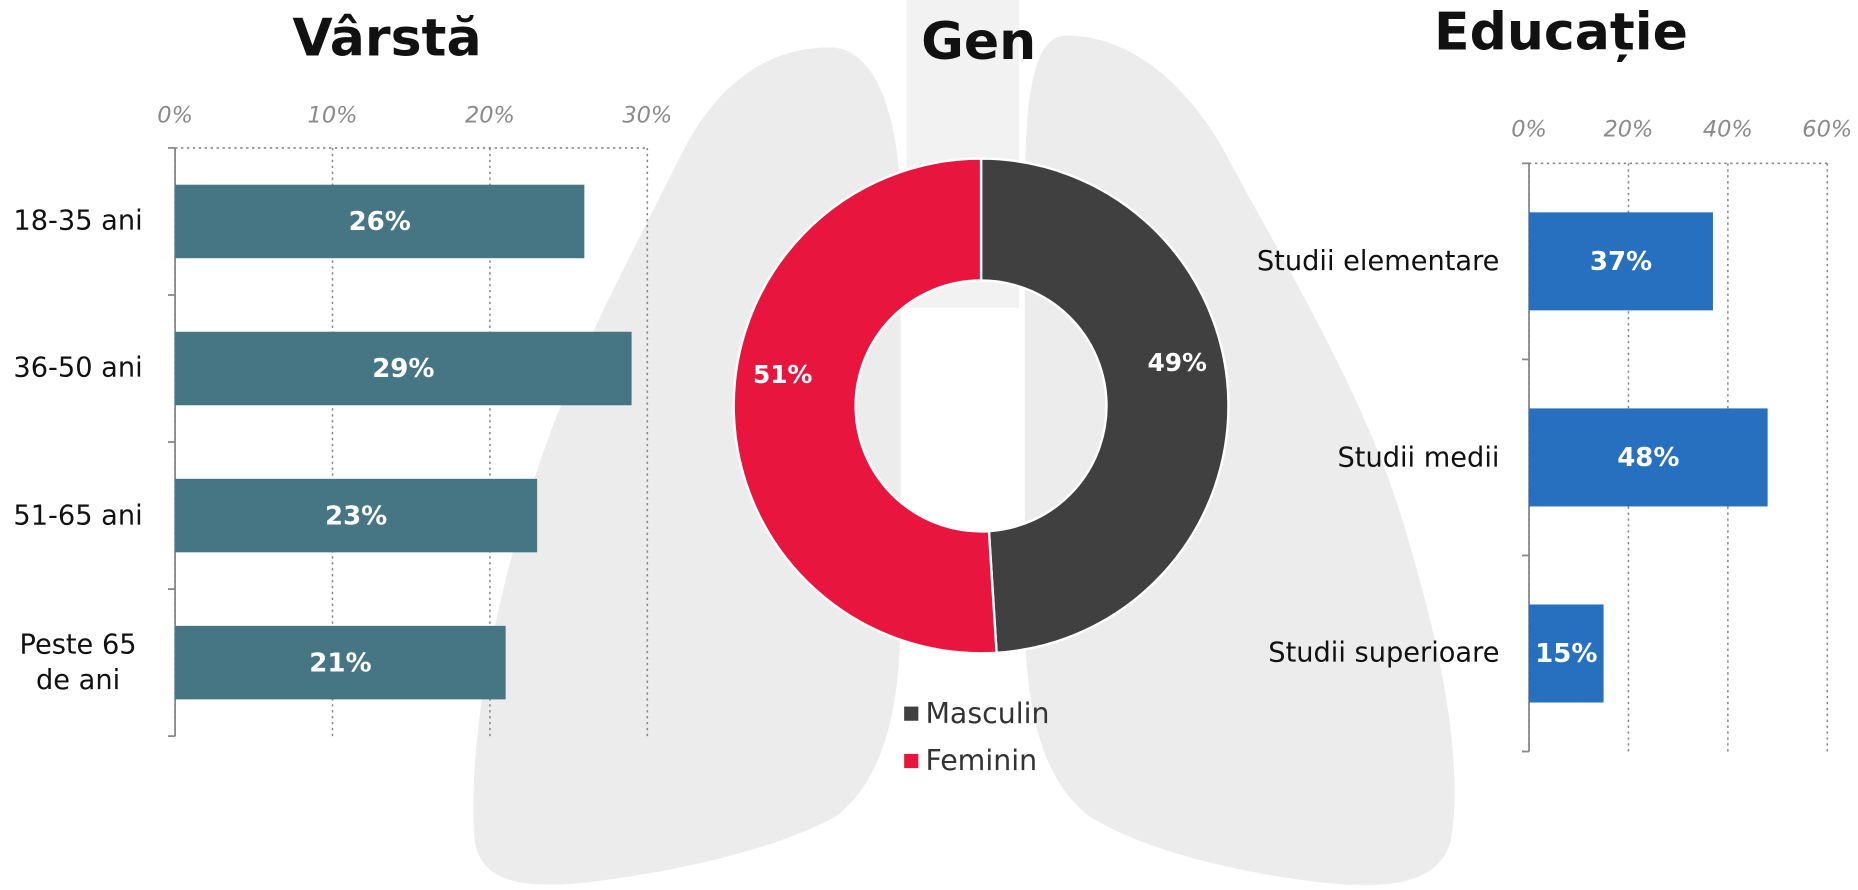 This screenshot has height=890, width=1858. I want to click on bar-value-label: 26%, so click(380, 222).